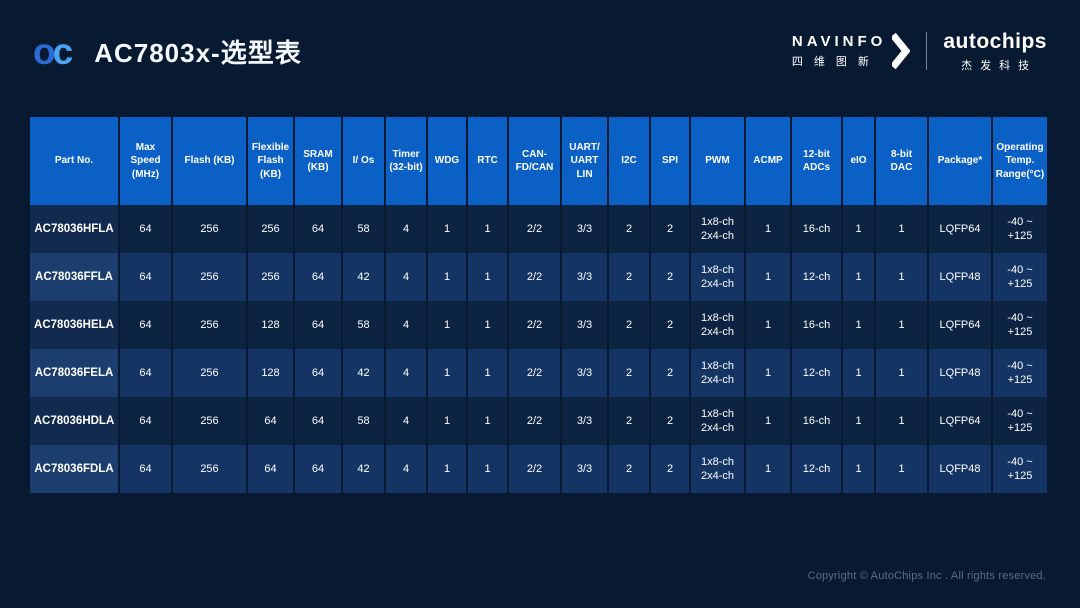 The width and height of the screenshot is (1080, 608). I want to click on part-number-cell: AC78036HFLA, so click(74, 229).